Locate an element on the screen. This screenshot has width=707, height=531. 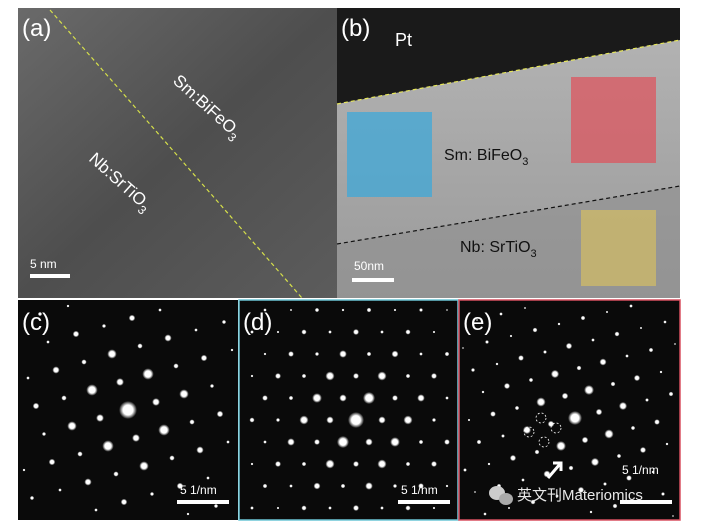
arrow is located at coordinates (554, 470).